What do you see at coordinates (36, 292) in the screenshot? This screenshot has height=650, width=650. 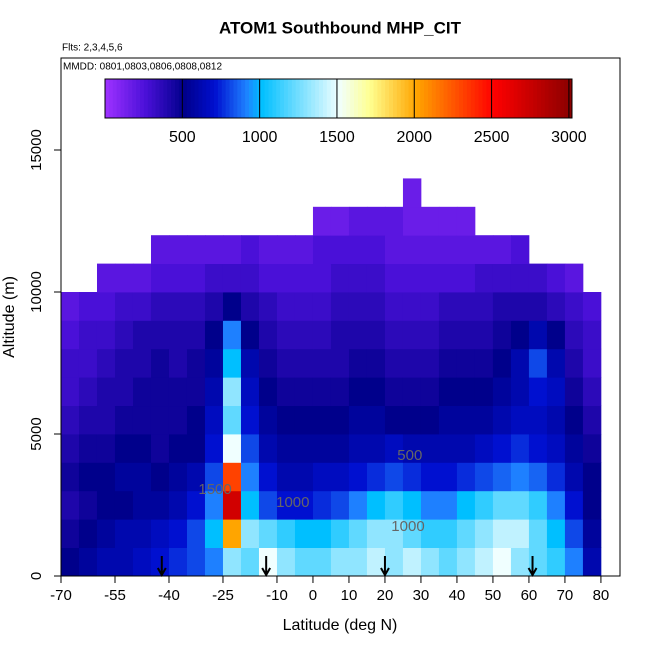 I see `y-tick-label: 10000` at bounding box center [36, 292].